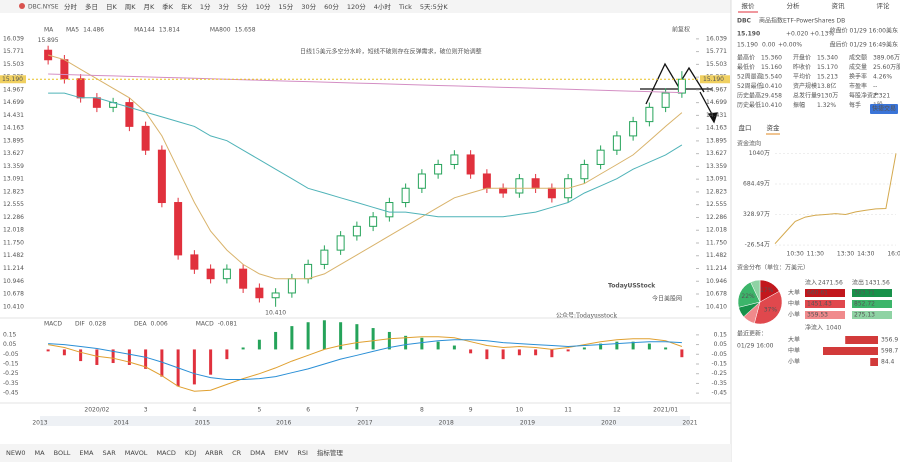 The width and height of the screenshot is (900, 462). I want to click on overview-strip, so click(365, 421).